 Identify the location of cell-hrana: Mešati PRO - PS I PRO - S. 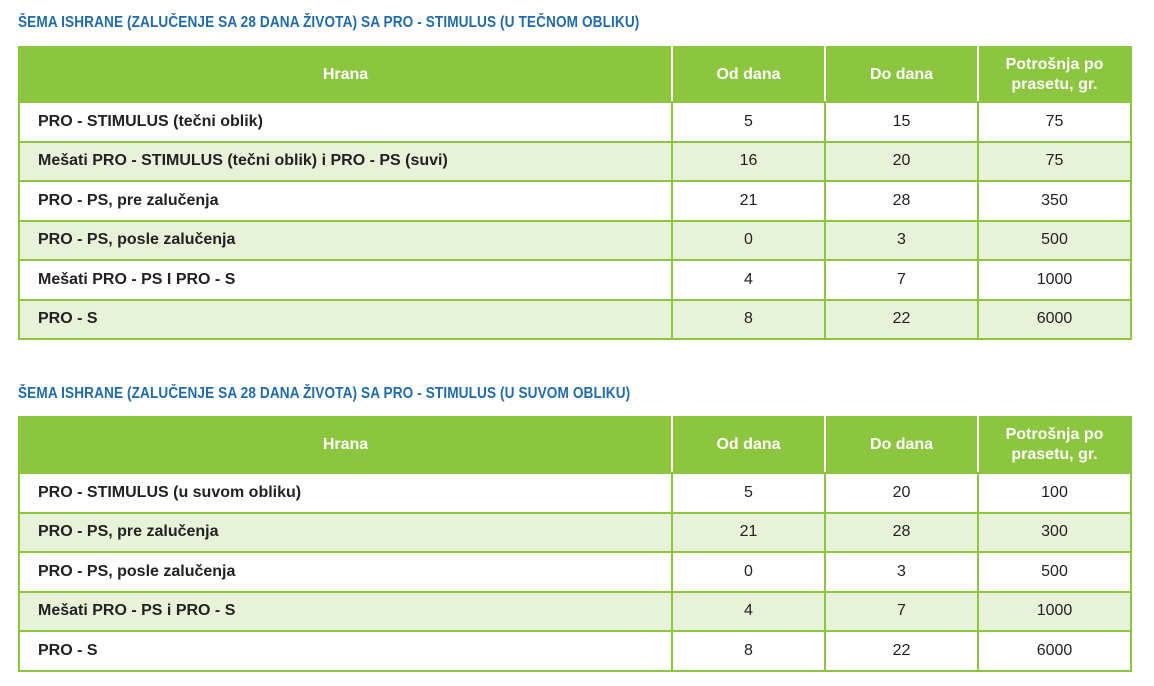
(345, 280).